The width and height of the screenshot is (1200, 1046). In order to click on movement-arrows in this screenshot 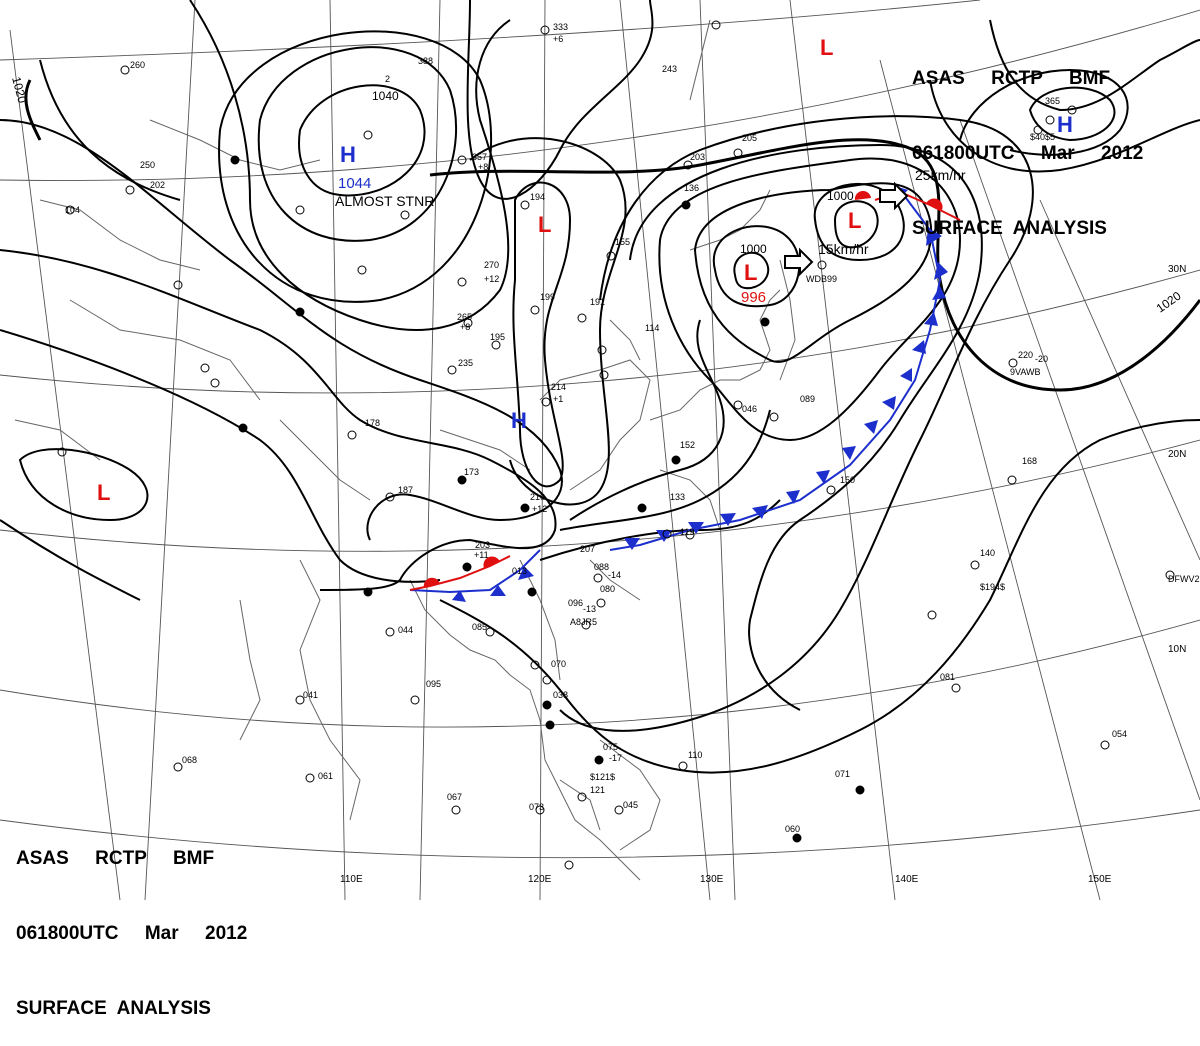, I will do `click(846, 229)`.